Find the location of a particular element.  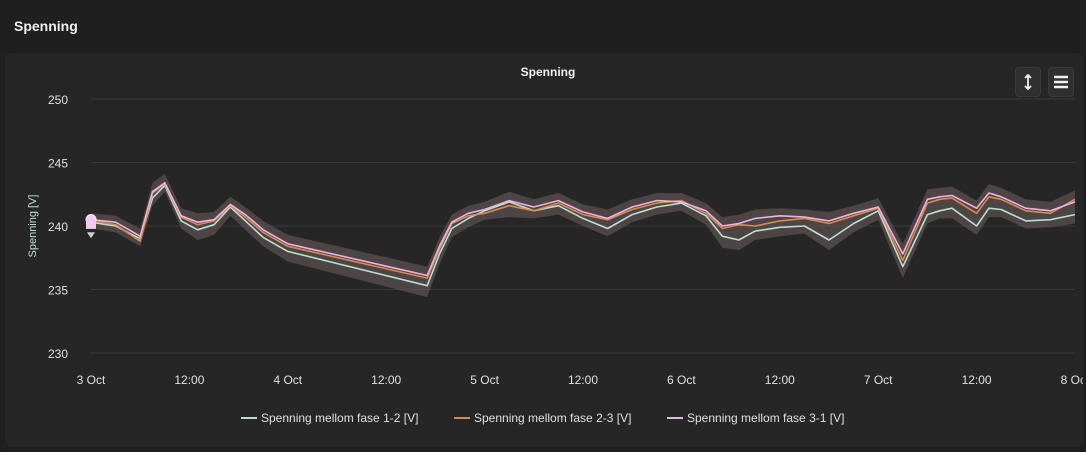

card-title: Spenning is located at coordinates (46, 26).